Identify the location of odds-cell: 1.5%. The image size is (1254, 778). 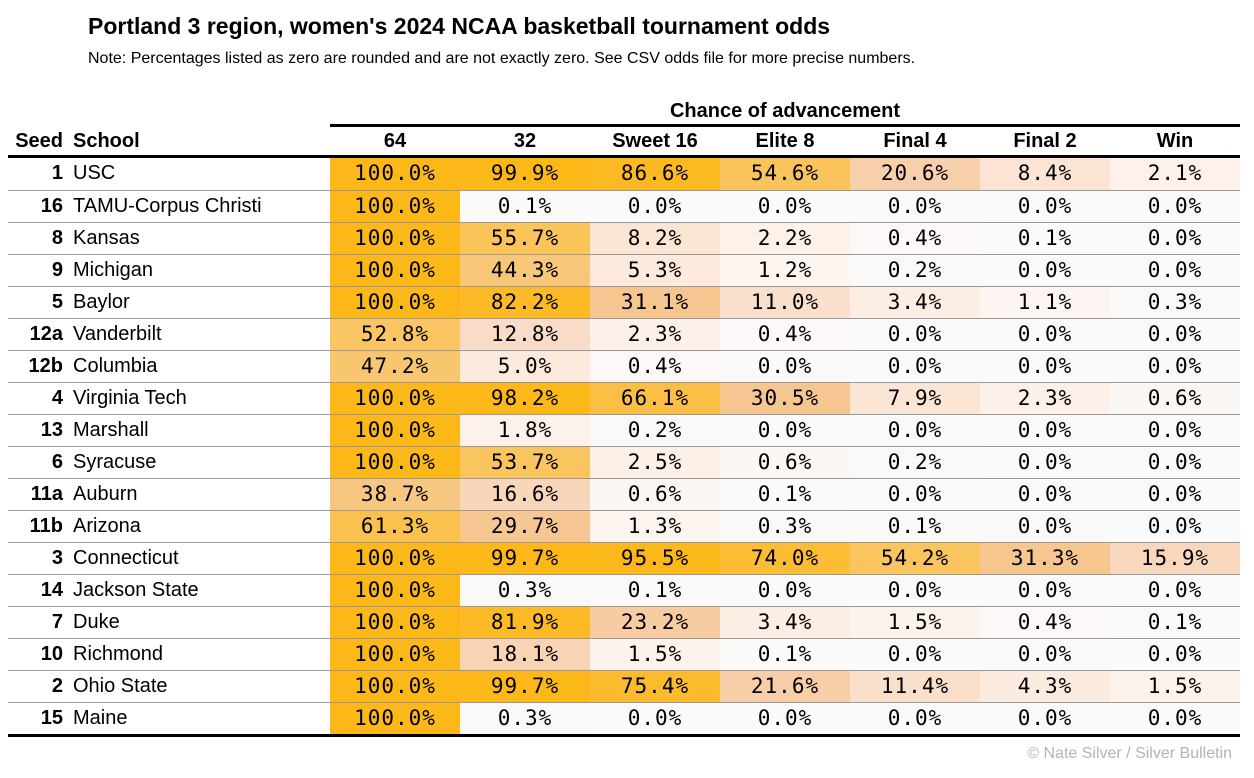
(655, 654).